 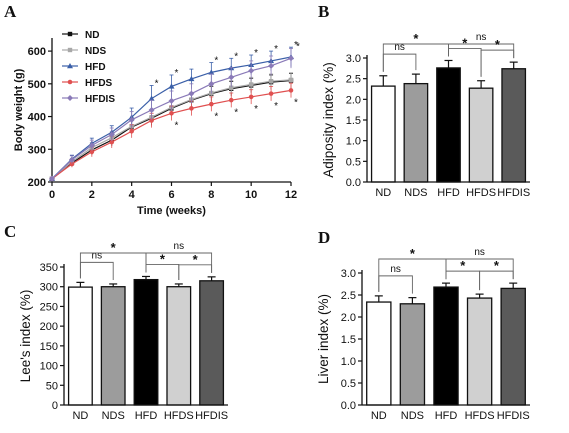 What do you see at coordinates (100, 99) in the screenshot?
I see `legend-entry: HFDIS` at bounding box center [100, 99].